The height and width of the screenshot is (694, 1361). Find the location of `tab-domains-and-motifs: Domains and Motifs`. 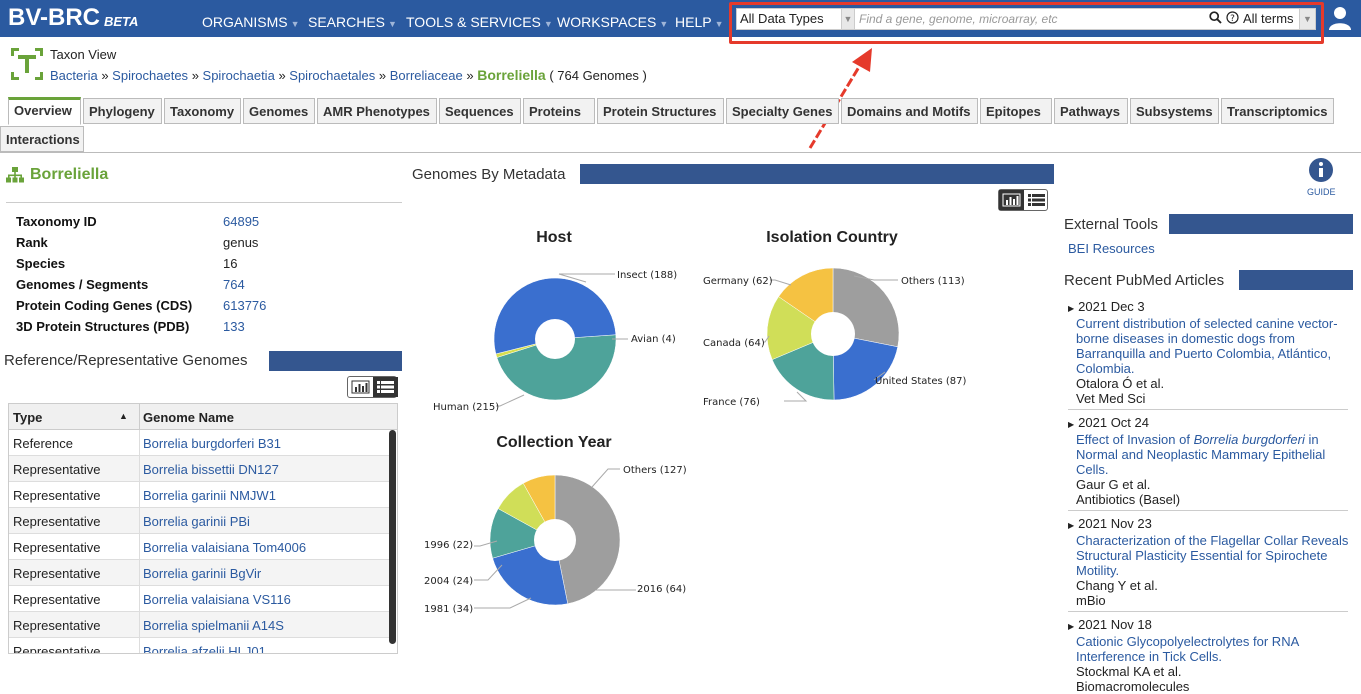

tab-domains-and-motifs: Domains and Motifs is located at coordinates (909, 111).